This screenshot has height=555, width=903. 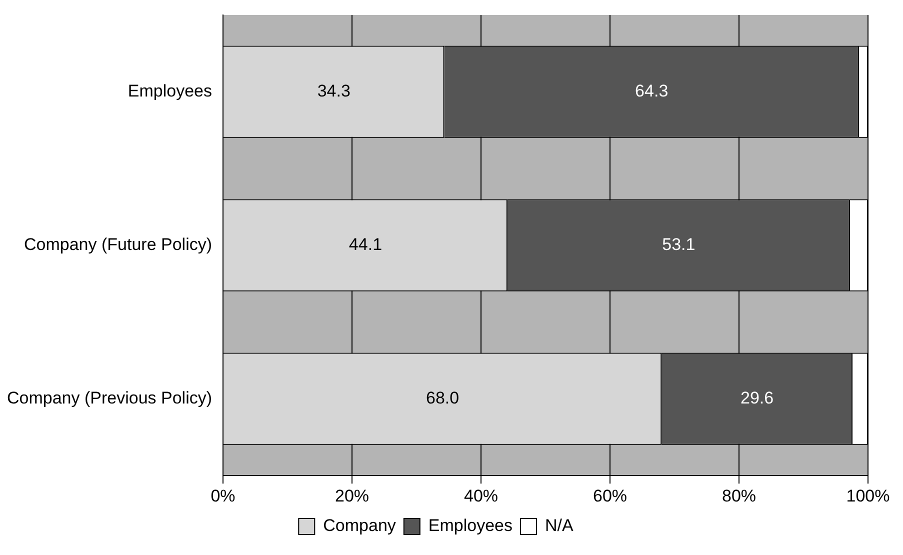 What do you see at coordinates (470, 526) in the screenshot?
I see `legend-label: Employees` at bounding box center [470, 526].